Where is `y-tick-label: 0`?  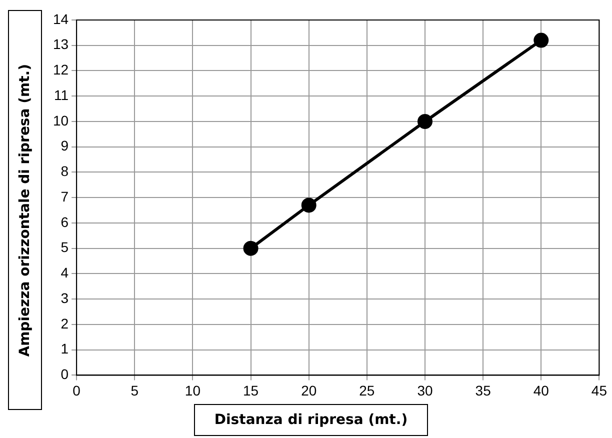
y-tick-label: 0 is located at coordinates (64, 374).